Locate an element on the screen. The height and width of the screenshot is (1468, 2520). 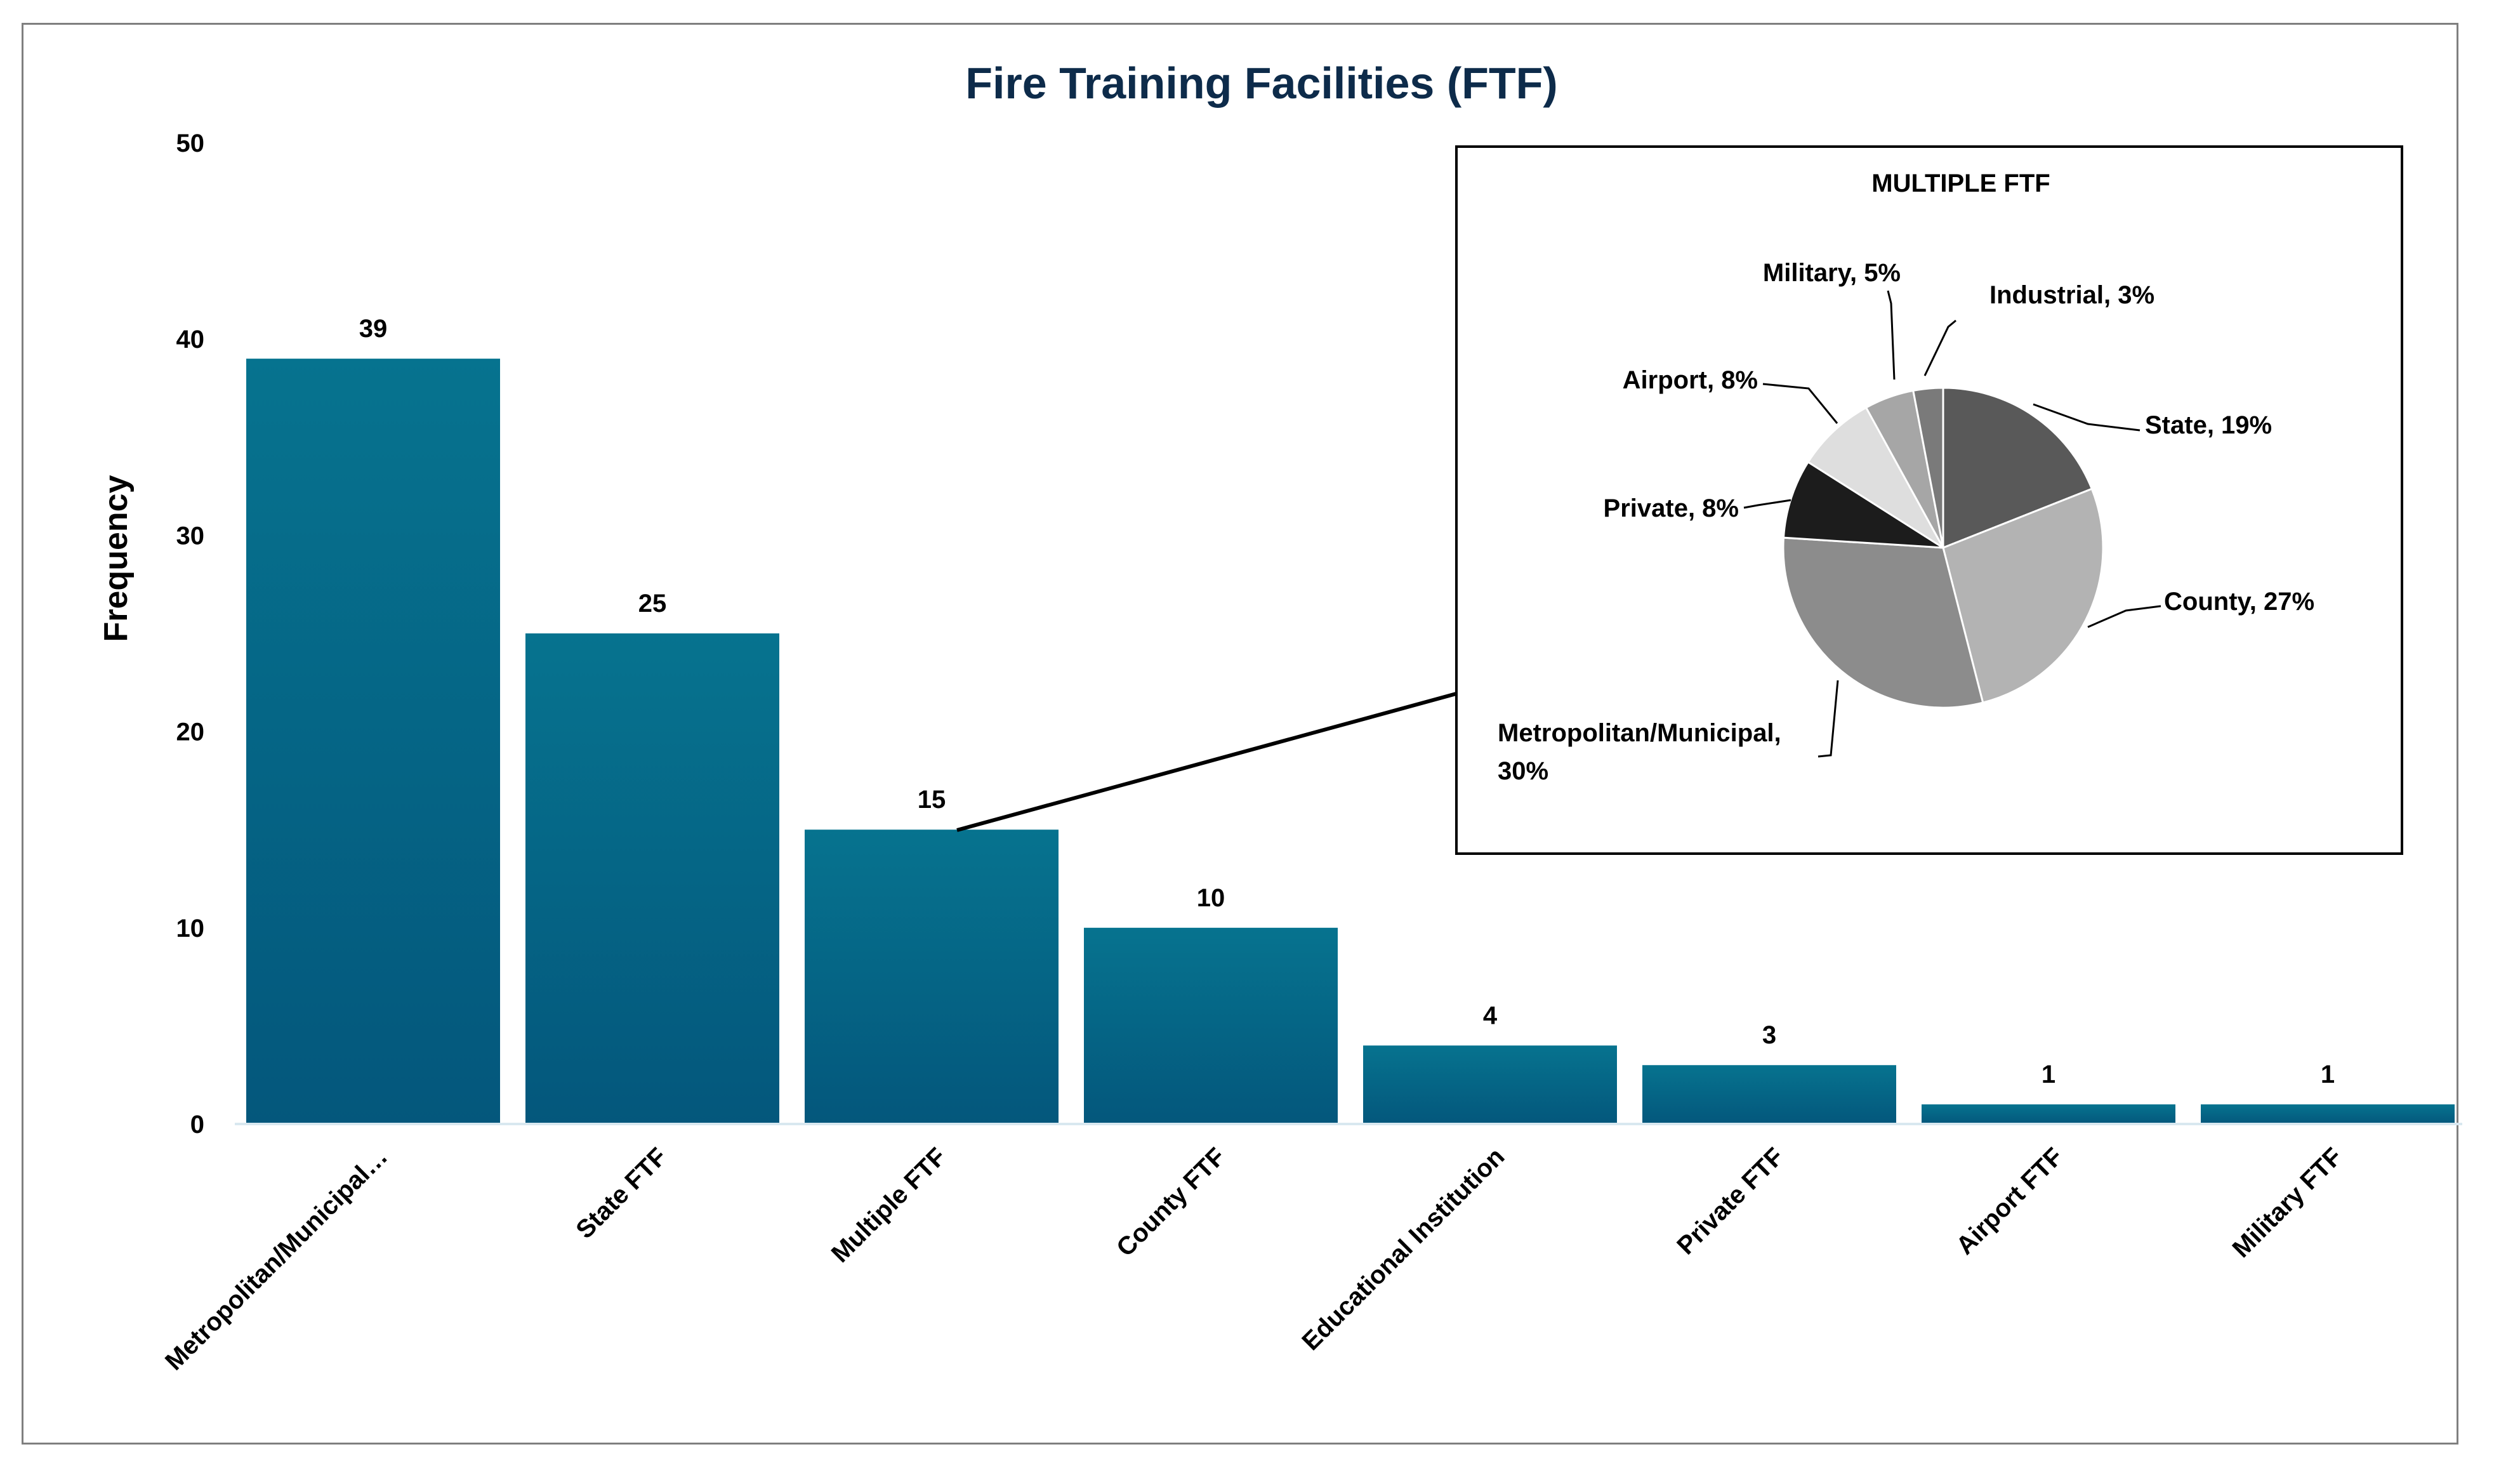
data-label-0: 39 is located at coordinates (373, 329).